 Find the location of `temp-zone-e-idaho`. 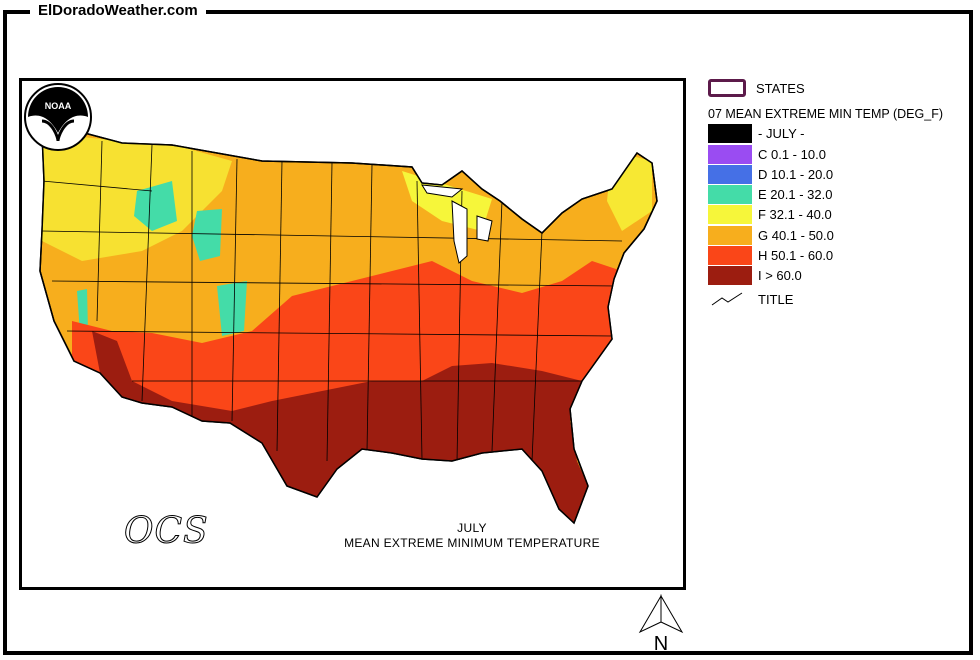

temp-zone-e-idaho is located at coordinates (155, 206).